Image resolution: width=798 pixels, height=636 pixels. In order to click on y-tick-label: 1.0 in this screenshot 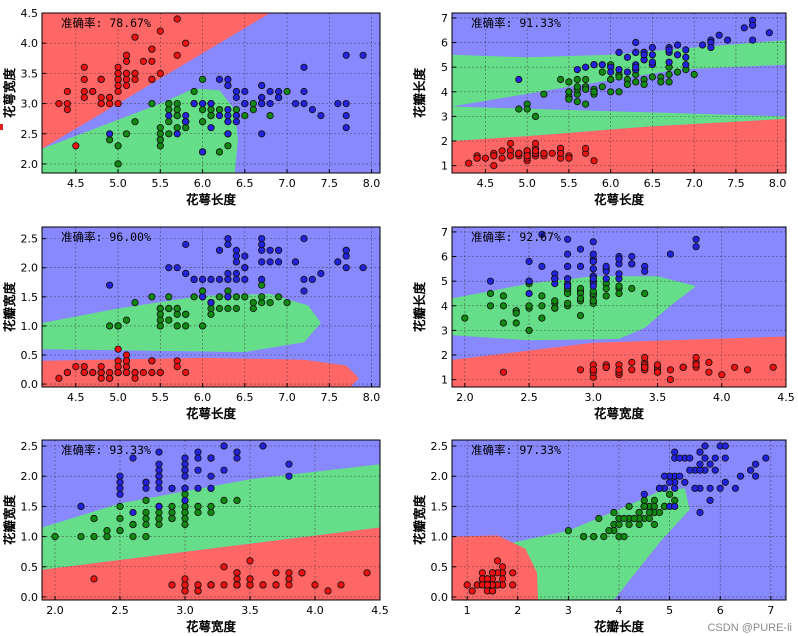, I will do `click(30, 537)`.